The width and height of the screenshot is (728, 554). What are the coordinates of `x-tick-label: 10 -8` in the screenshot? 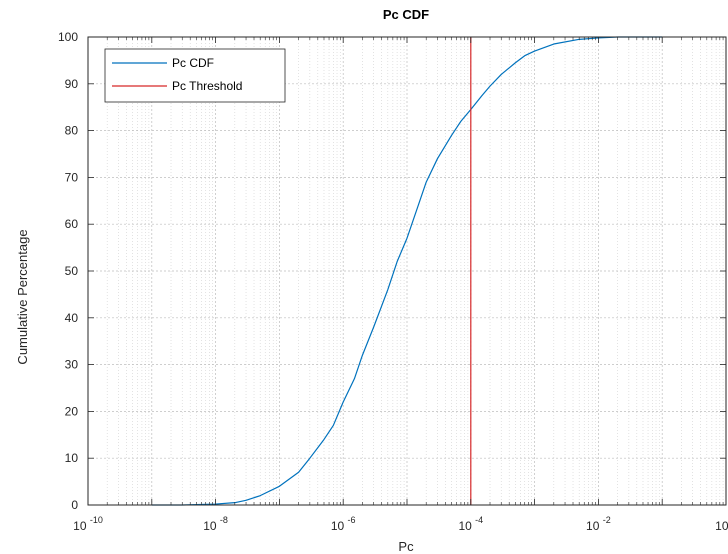 It's located at (215, 524).